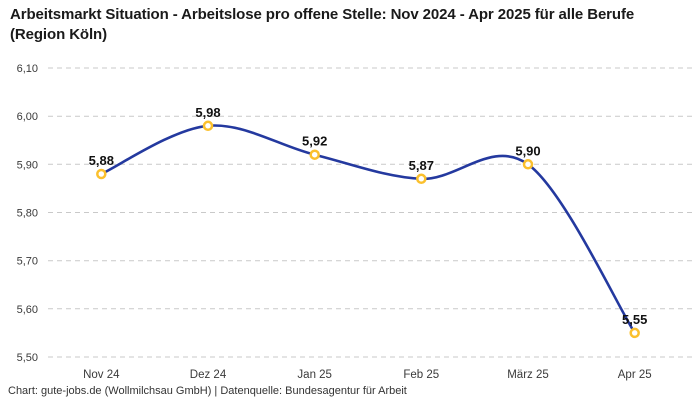 Image resolution: width=700 pixels, height=400 pixels. Describe the element at coordinates (27, 165) in the screenshot. I see `y-axis-tick-label: 5,90` at that location.